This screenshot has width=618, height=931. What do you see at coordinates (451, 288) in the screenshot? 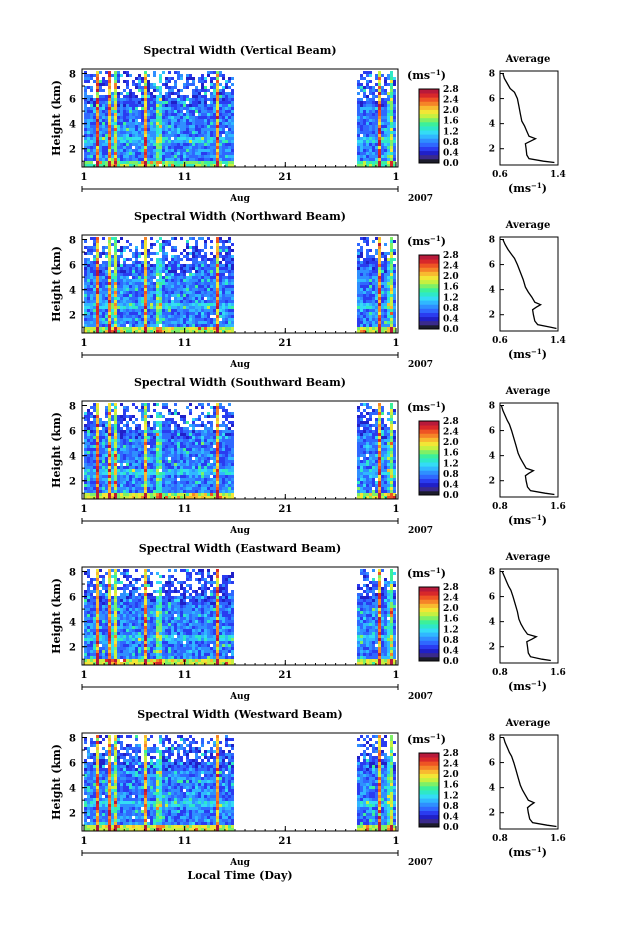
I see `colorbar-tick-label: 1.6` at bounding box center [451, 288].